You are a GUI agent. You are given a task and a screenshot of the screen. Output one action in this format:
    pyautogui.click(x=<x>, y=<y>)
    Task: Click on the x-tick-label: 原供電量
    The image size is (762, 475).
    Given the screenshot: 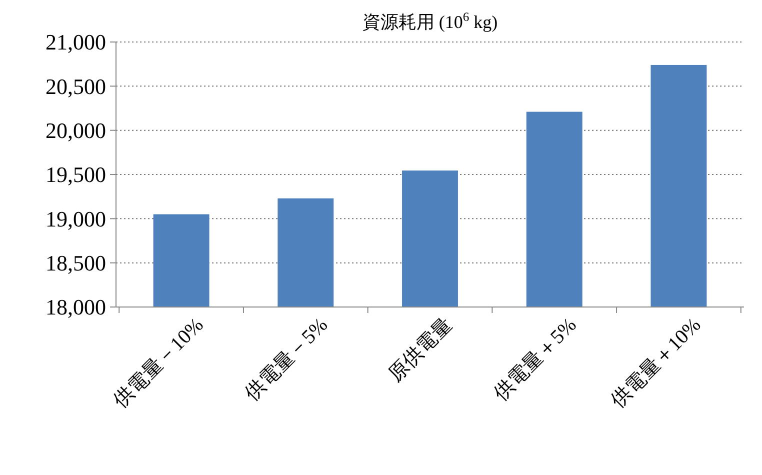 What is the action you would take?
    pyautogui.click(x=420, y=350)
    